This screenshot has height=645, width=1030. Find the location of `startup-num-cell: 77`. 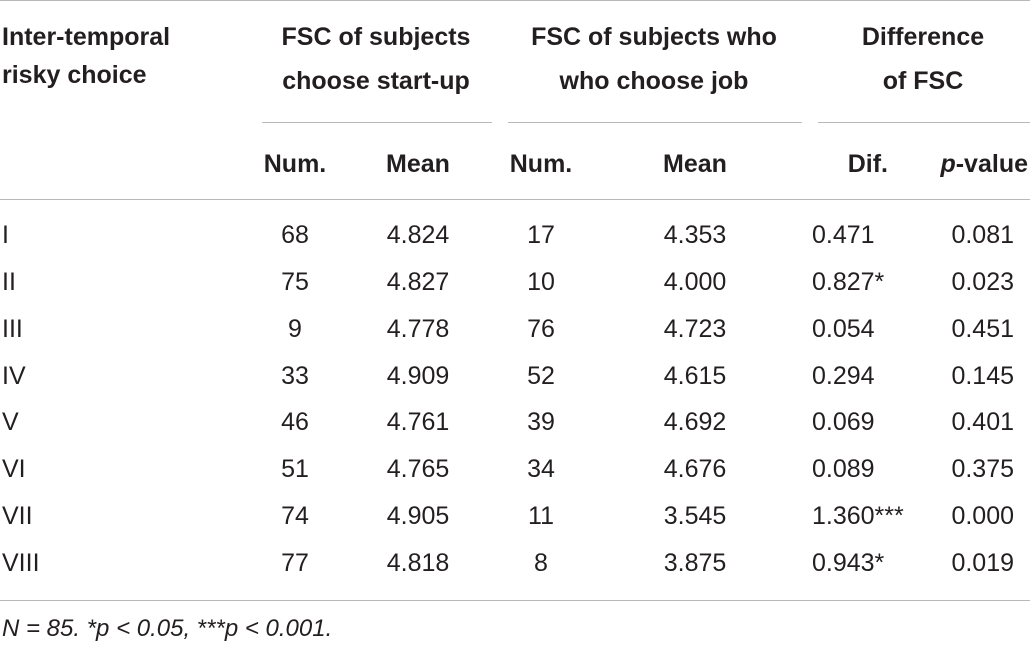

startup-num-cell: 77 is located at coordinates (295, 563).